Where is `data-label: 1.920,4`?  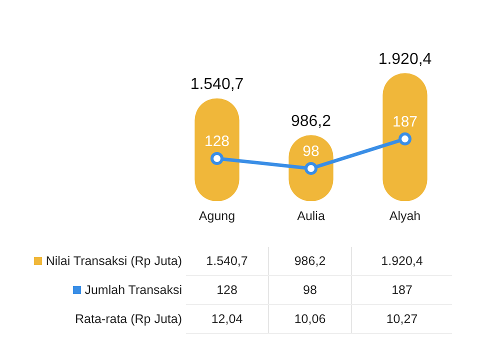 data-label: 1.920,4 is located at coordinates (402, 261).